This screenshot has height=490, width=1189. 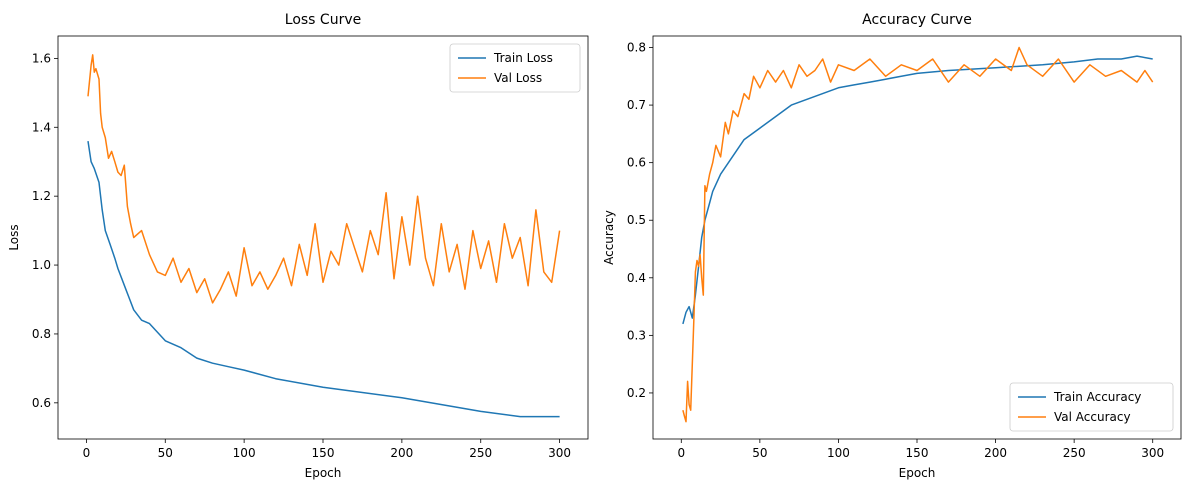 I want to click on legend-label: Val Loss, so click(x=518, y=78).